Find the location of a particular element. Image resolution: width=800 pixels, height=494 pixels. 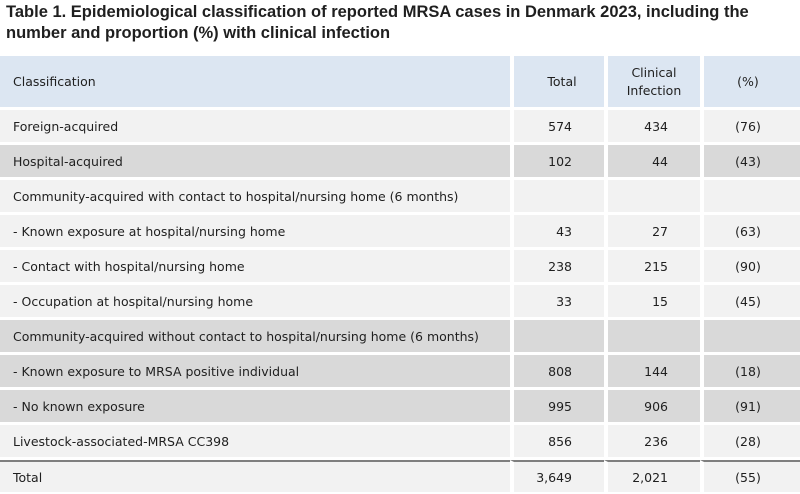

header-total: Total is located at coordinates (557, 83).